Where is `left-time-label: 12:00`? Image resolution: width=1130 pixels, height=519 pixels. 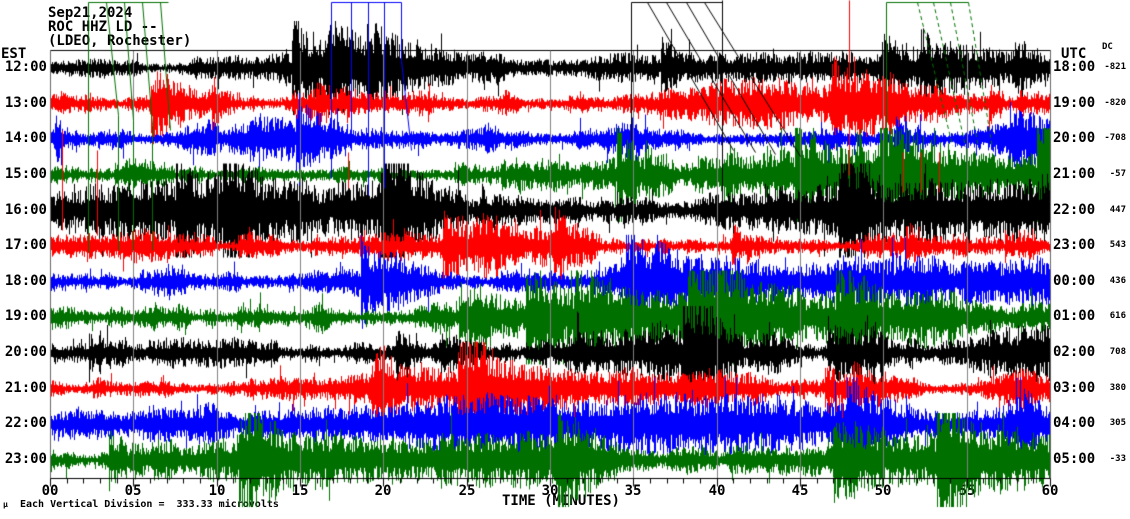 left-time-label: 12:00 is located at coordinates (25, 67).